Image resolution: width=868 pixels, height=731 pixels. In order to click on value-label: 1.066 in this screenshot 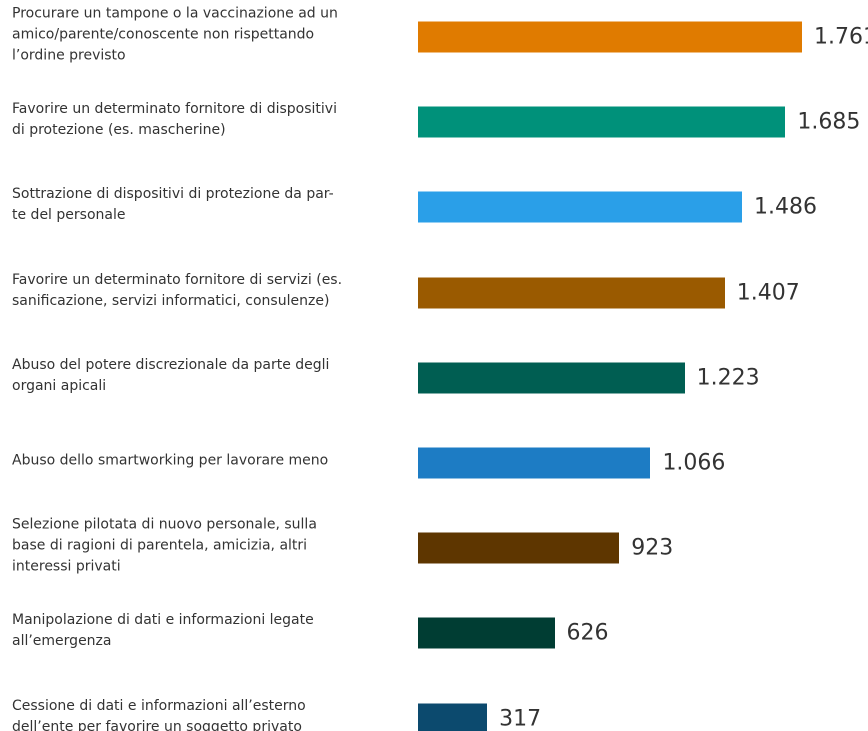, I will do `click(694, 463)`.